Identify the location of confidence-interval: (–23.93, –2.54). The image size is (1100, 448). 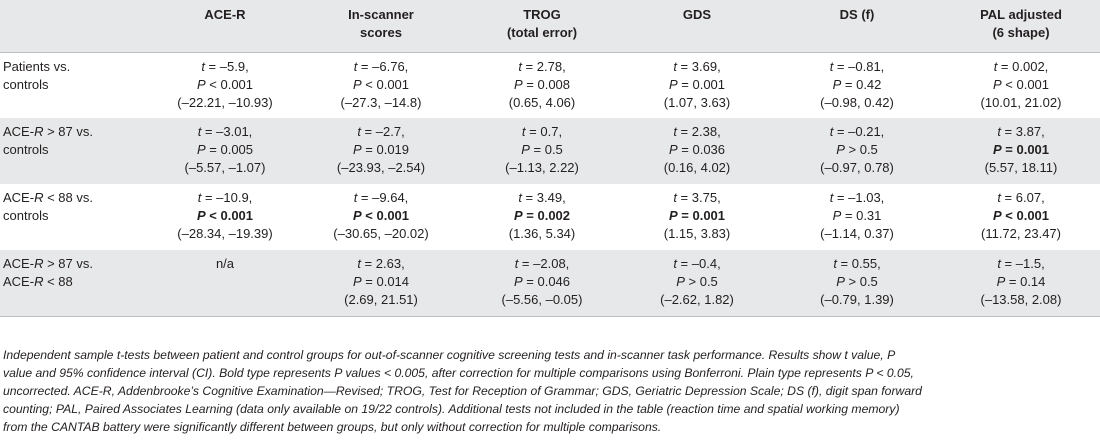
(381, 167).